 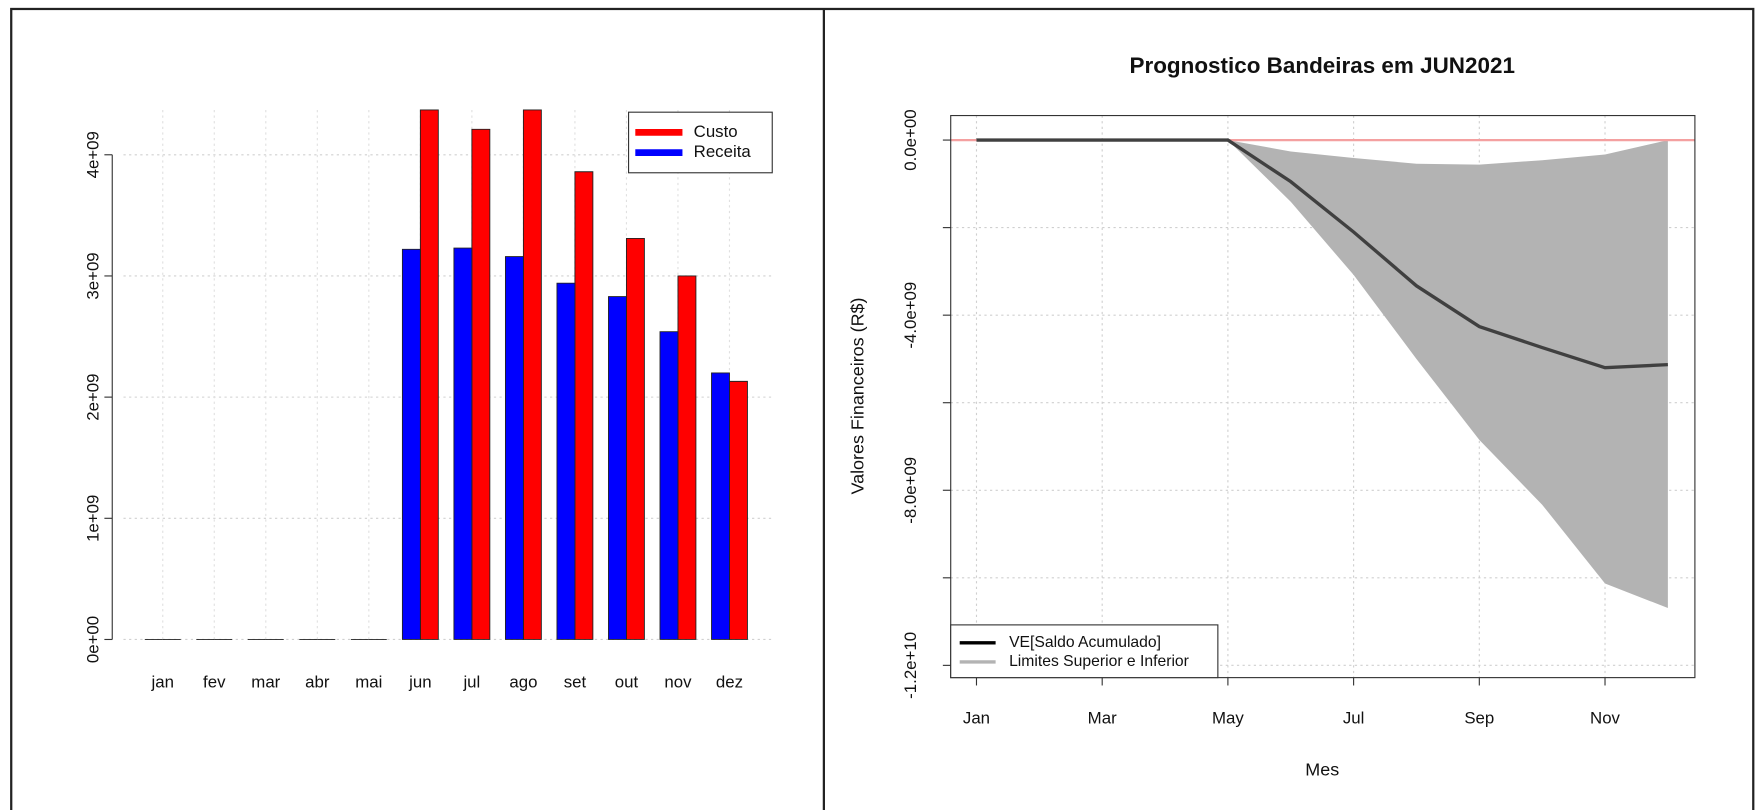 What do you see at coordinates (678, 682) in the screenshot?
I see `x-tick-label: nov` at bounding box center [678, 682].